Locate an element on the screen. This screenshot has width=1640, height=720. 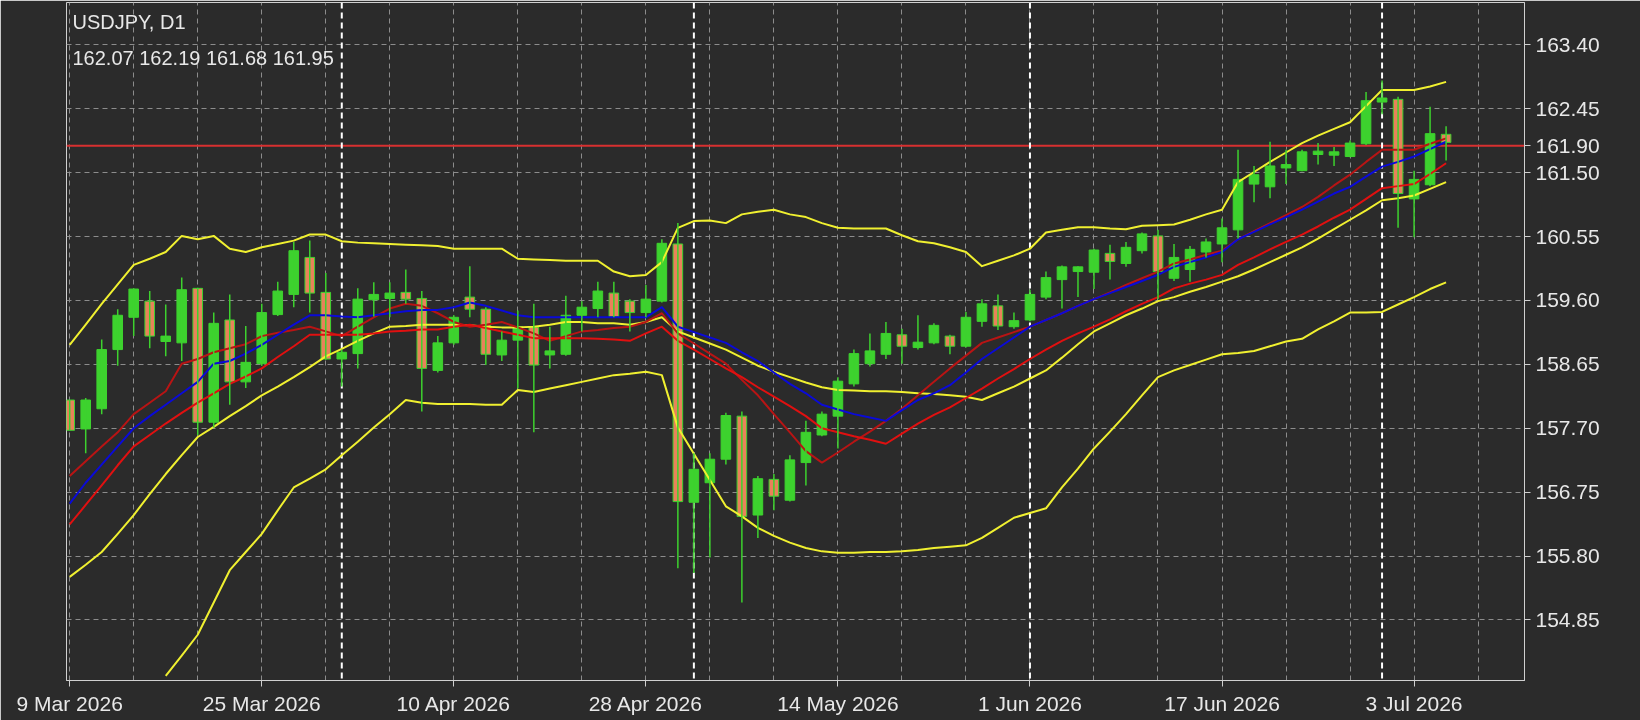
ref-line-label: 161.90 is located at coordinates (1567, 145).